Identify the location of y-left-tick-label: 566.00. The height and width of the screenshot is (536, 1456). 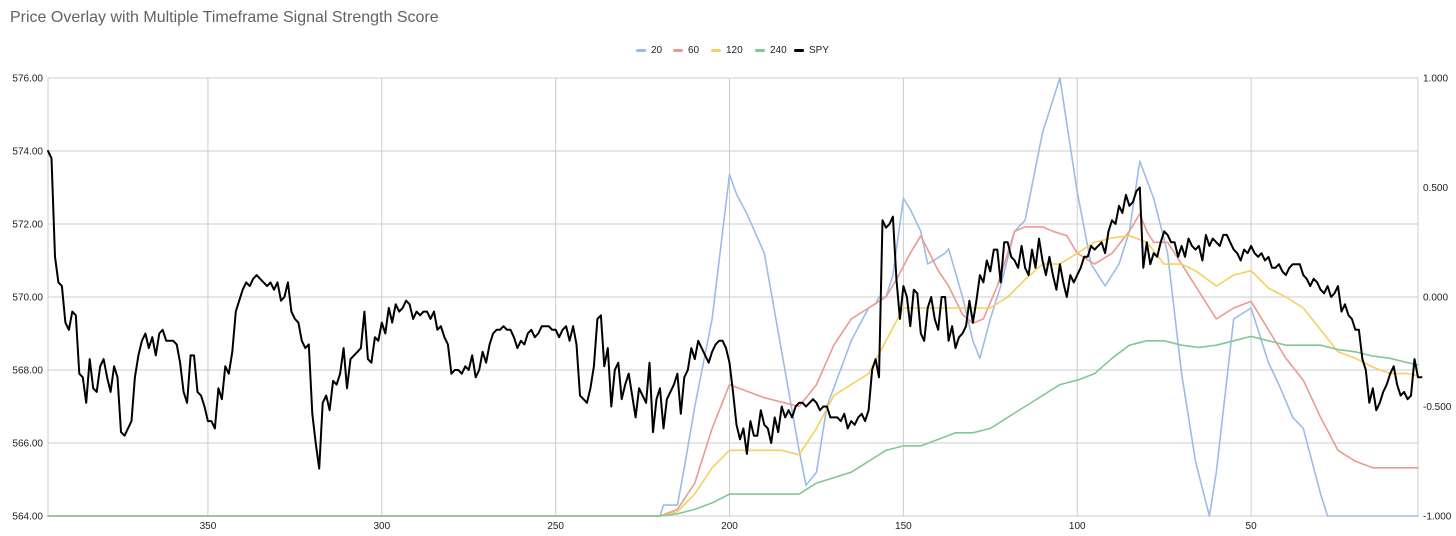
(27, 444).